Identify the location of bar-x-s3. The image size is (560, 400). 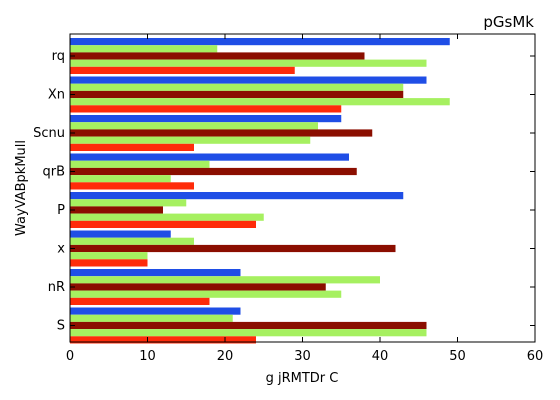
(233, 248).